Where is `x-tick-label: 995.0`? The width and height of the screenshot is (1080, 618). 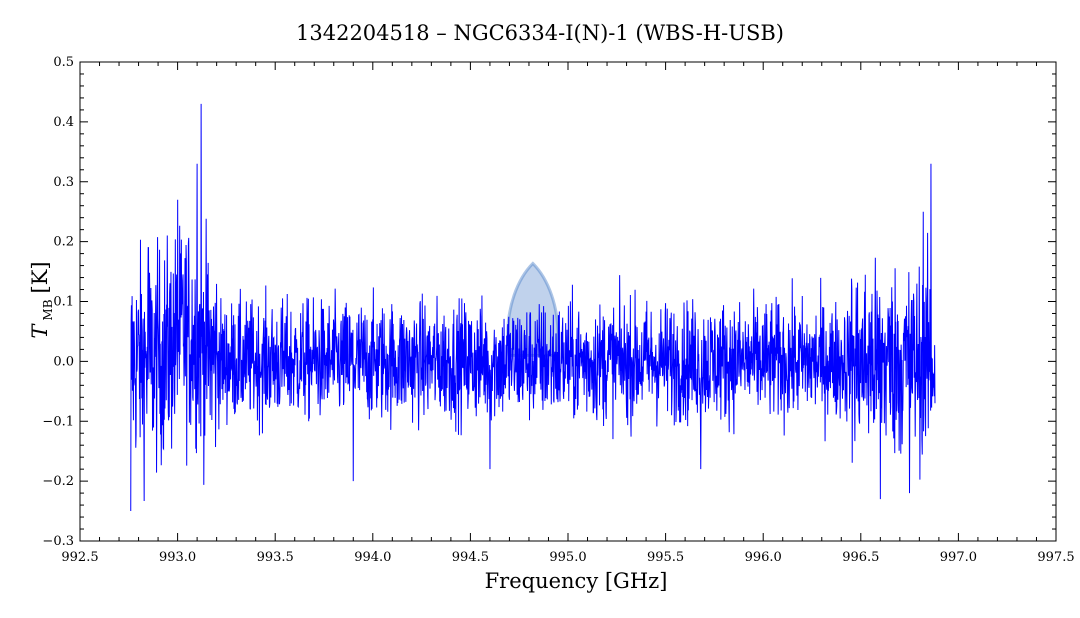 x-tick-label: 995.0 is located at coordinates (567, 557).